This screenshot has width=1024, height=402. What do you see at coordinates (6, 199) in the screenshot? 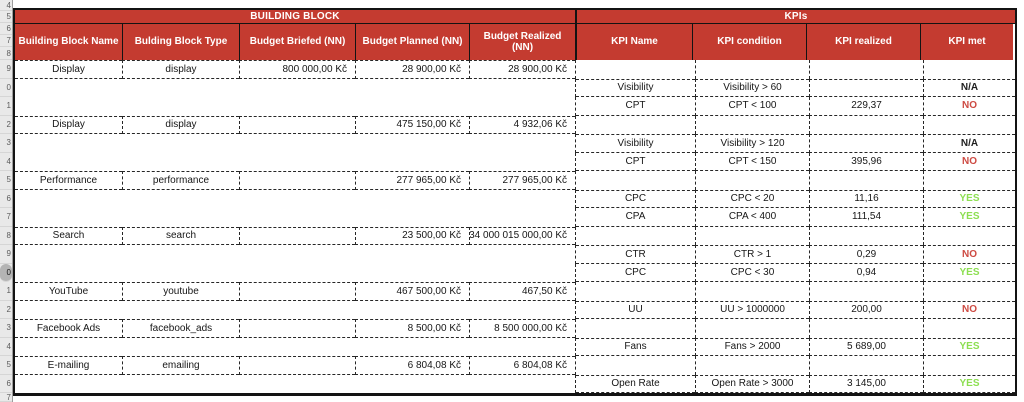
I see `row-number: 6` at bounding box center [6, 199].